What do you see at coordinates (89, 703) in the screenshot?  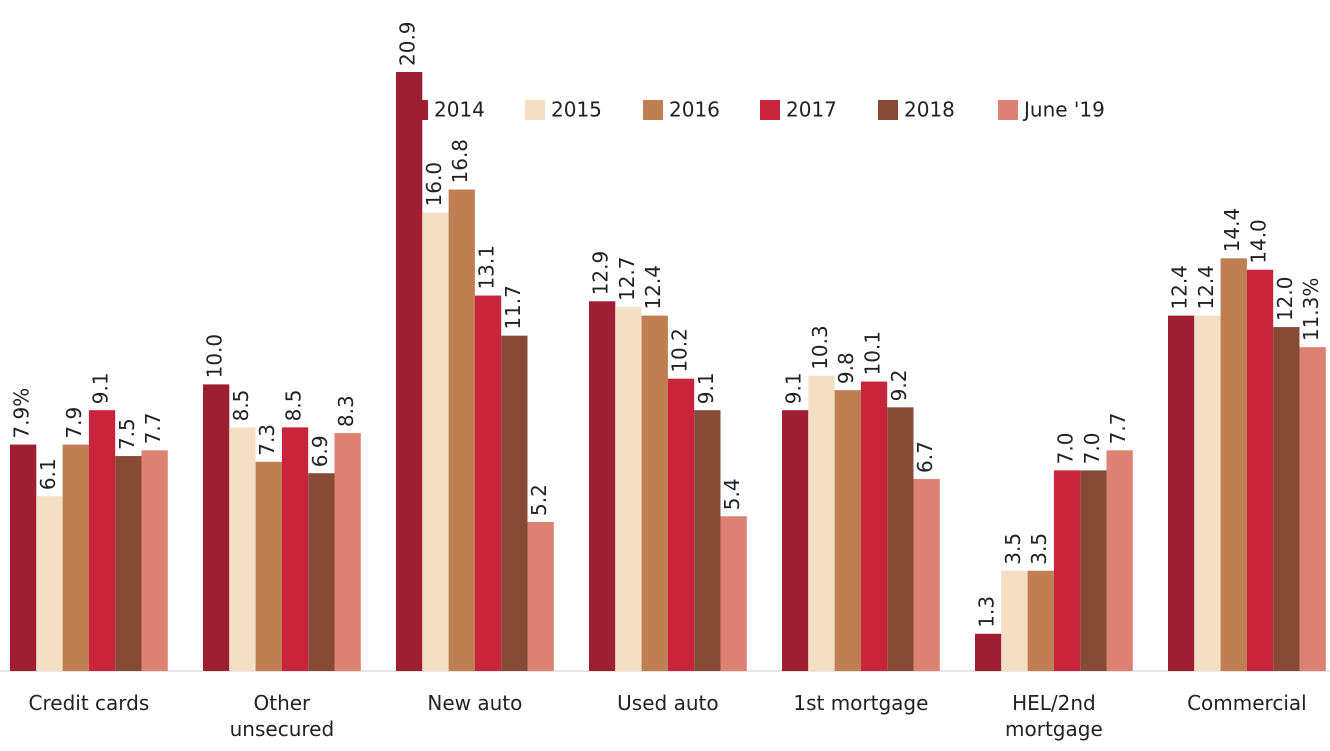 I see `x-tick-label: Credit cards` at bounding box center [89, 703].